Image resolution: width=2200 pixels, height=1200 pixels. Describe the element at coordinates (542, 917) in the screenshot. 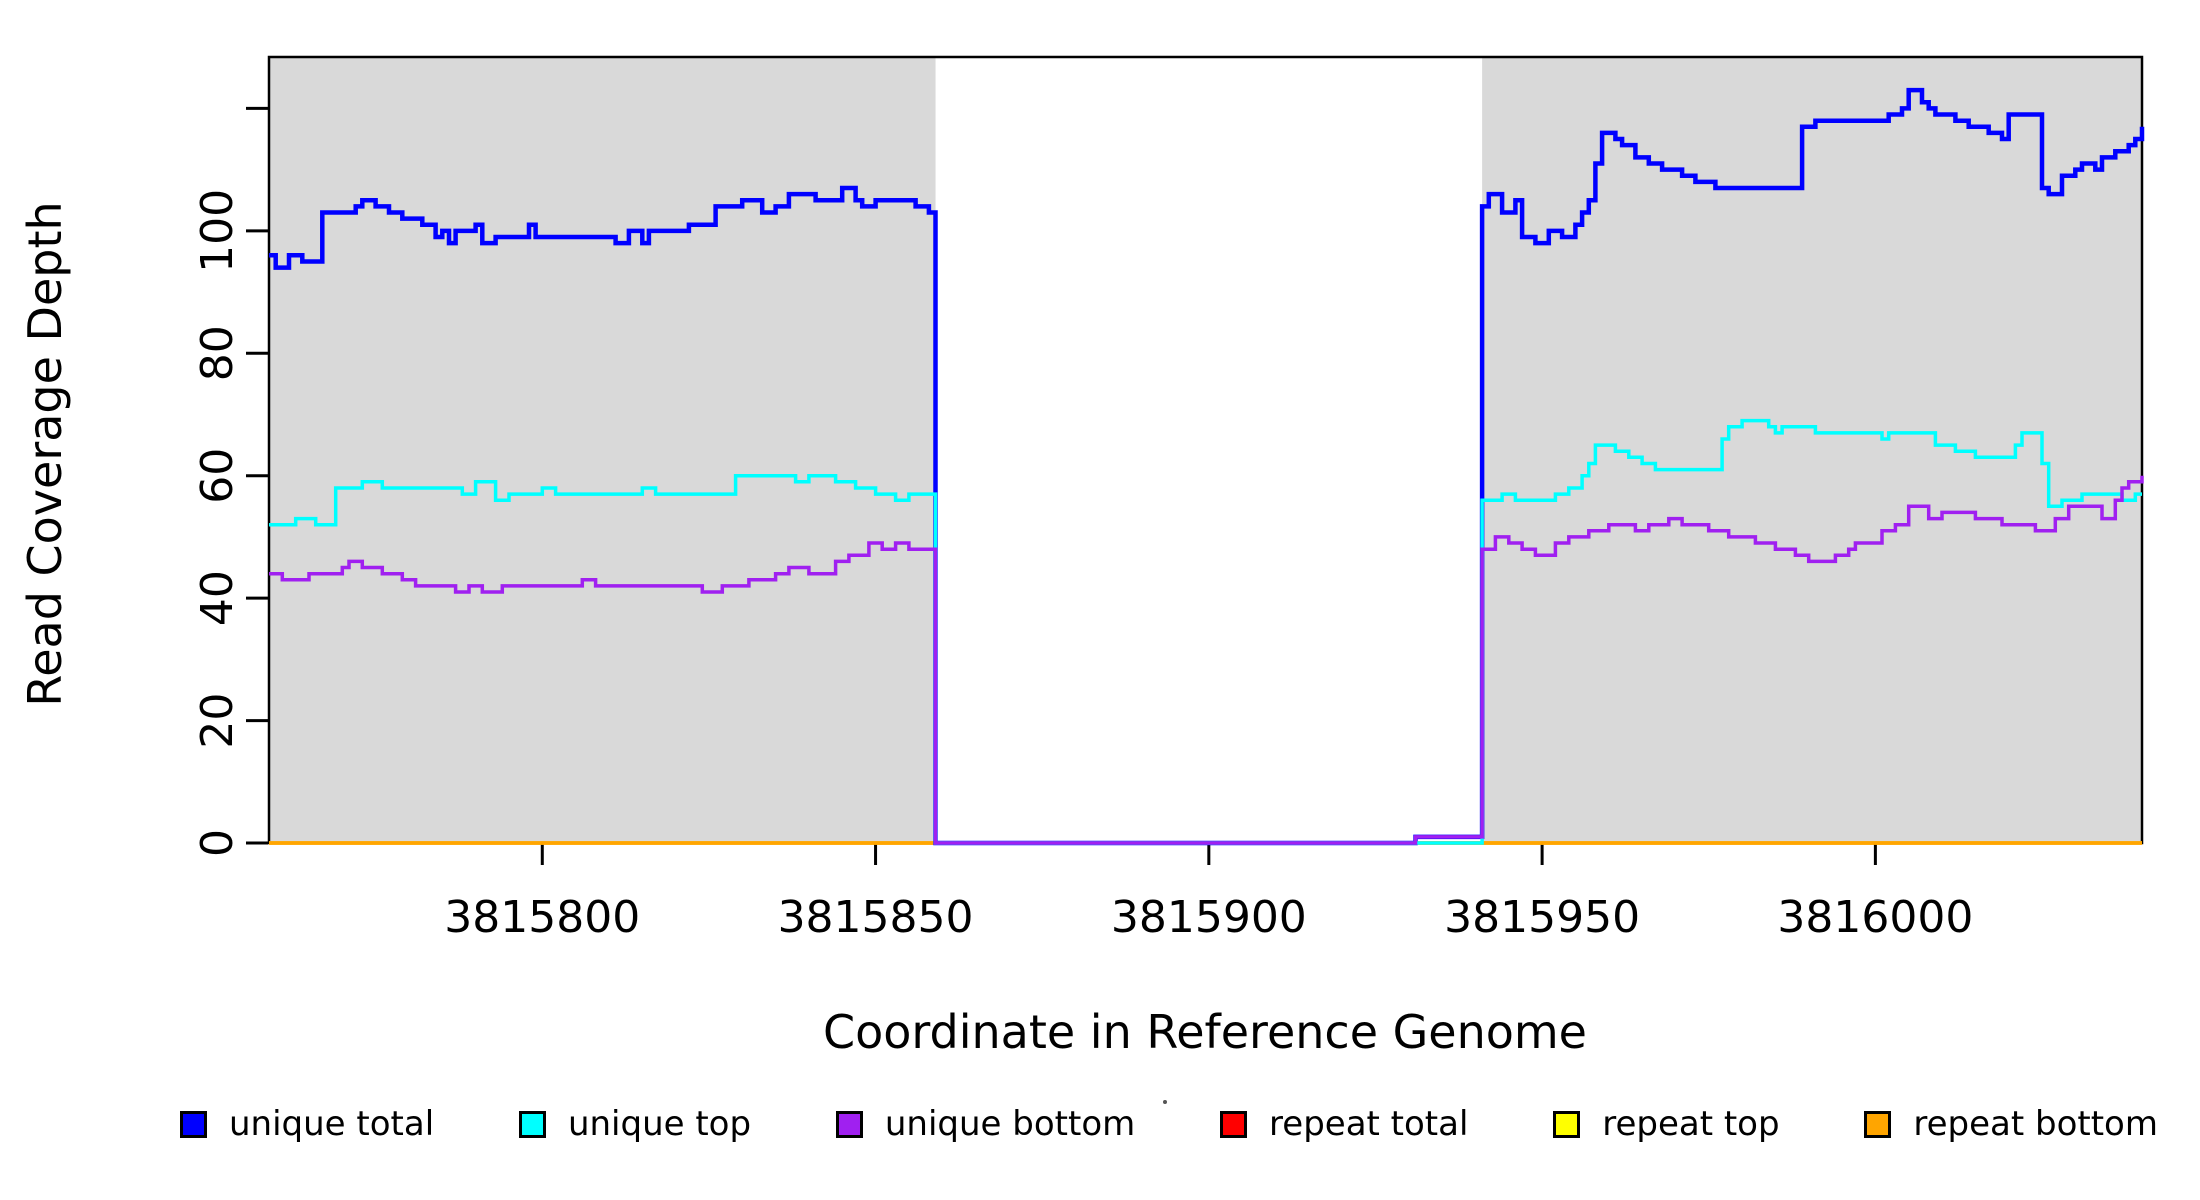

I see `x-tick-label: 3815800` at that location.